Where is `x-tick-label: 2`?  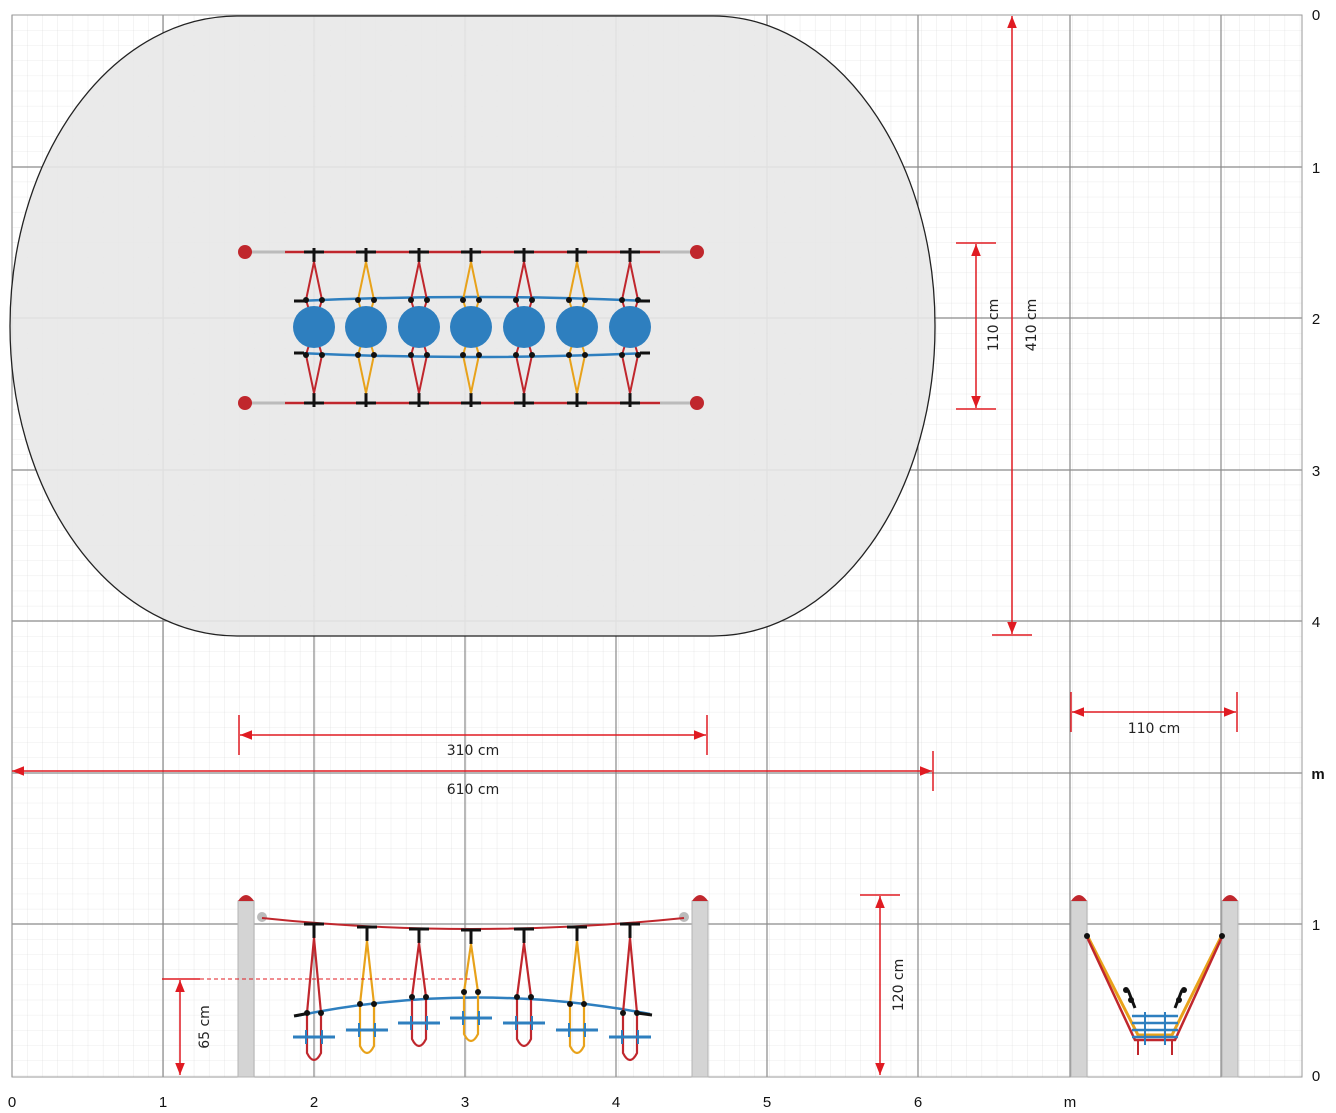 x-tick-label: 2 is located at coordinates (314, 1102).